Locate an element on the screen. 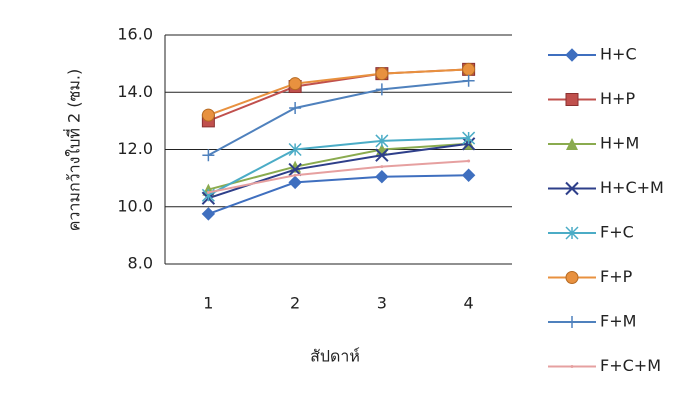  y-tick-label: 12.0 is located at coordinates (135, 148).